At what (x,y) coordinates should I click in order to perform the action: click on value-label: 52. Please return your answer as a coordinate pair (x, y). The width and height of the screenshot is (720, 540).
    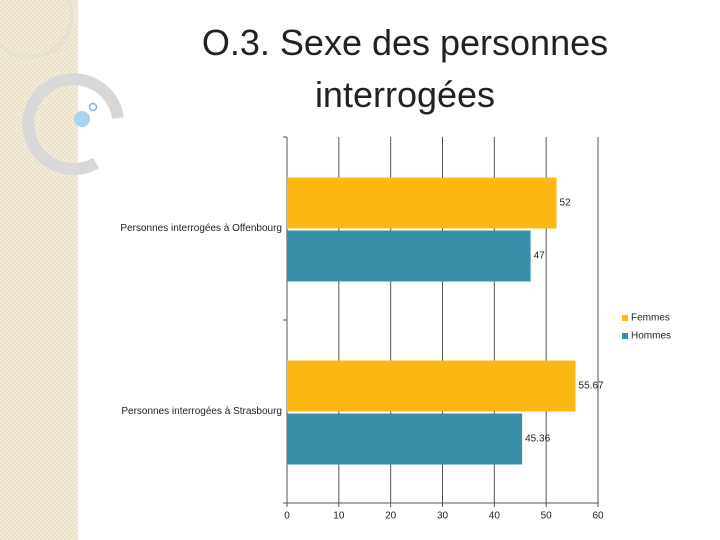
    Looking at the image, I should click on (566, 203).